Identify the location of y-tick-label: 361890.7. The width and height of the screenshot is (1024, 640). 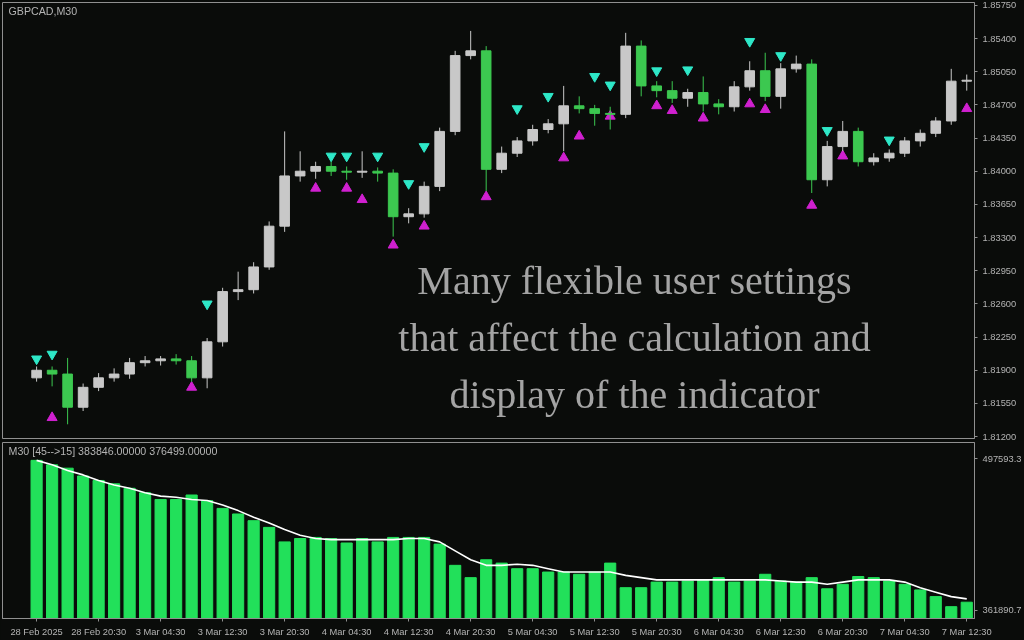
(1002, 610).